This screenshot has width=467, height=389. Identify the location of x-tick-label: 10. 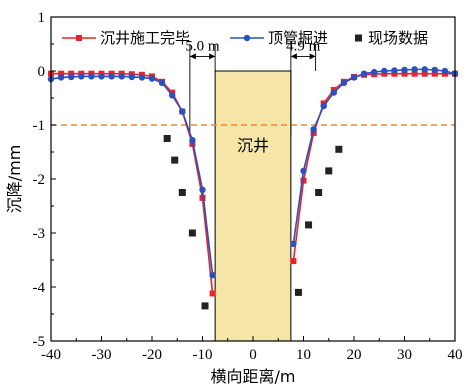
(303, 355).